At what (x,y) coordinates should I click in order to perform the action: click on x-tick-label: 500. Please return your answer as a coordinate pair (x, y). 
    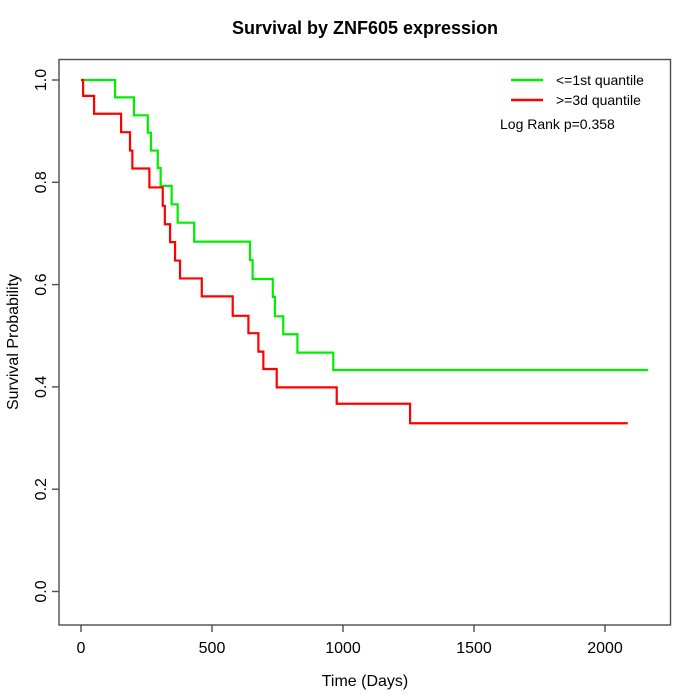
    Looking at the image, I should click on (212, 648).